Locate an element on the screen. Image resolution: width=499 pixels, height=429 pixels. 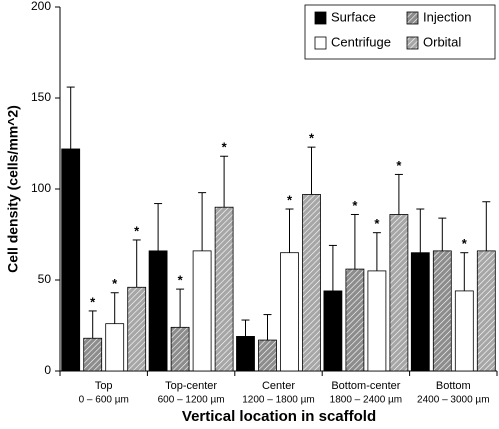
y-tick-label: 0 is located at coordinates (47, 370).